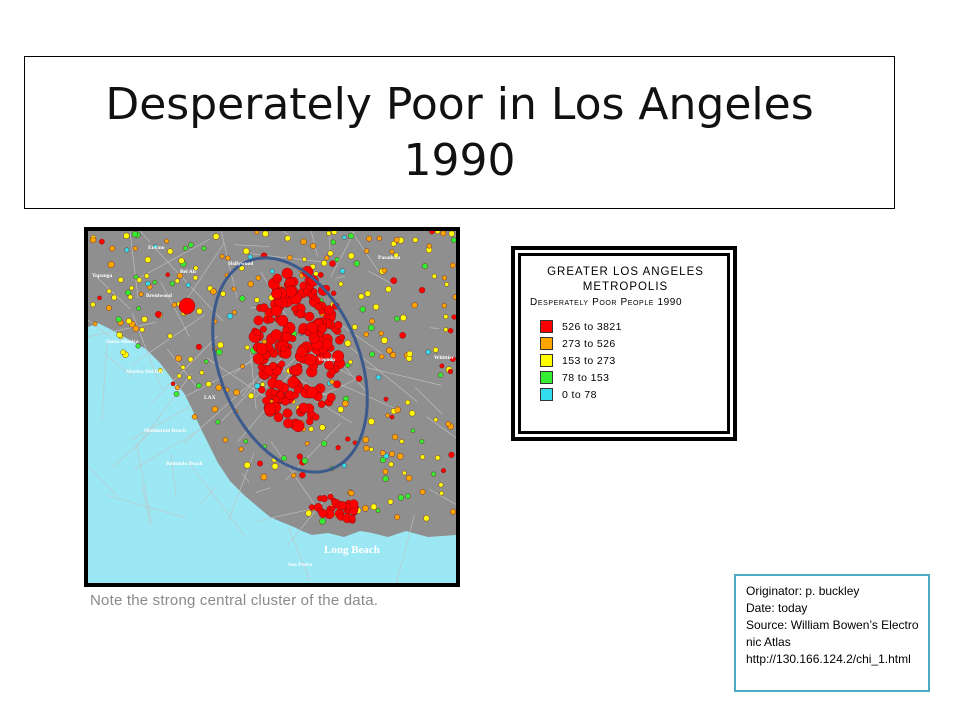 The image size is (960, 720). Describe the element at coordinates (625, 287) in the screenshot. I see `legend-title-line2: METROPOLIS` at that location.